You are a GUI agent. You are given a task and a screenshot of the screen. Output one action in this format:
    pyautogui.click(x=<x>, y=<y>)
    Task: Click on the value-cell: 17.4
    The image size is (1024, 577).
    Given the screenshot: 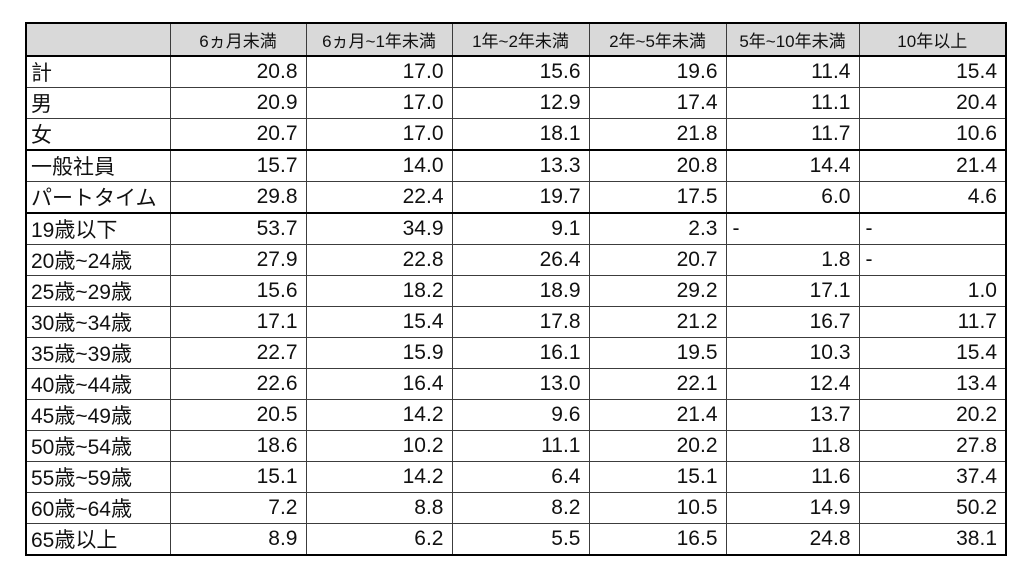 What is the action you would take?
    pyautogui.click(x=657, y=103)
    